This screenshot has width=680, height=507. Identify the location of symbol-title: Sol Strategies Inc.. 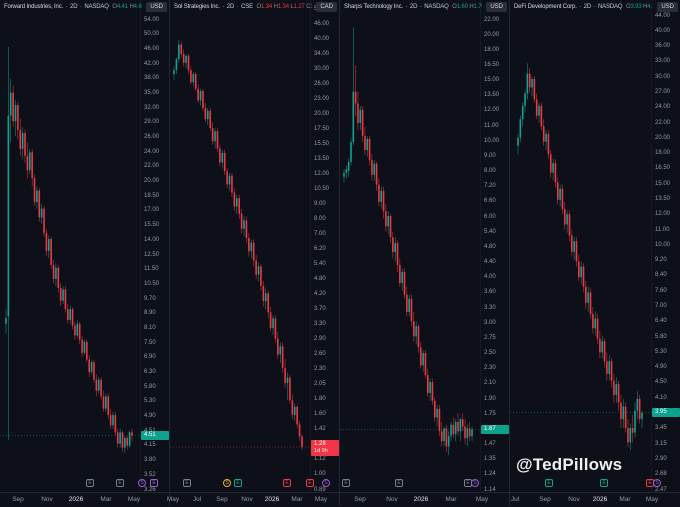
(197, 7).